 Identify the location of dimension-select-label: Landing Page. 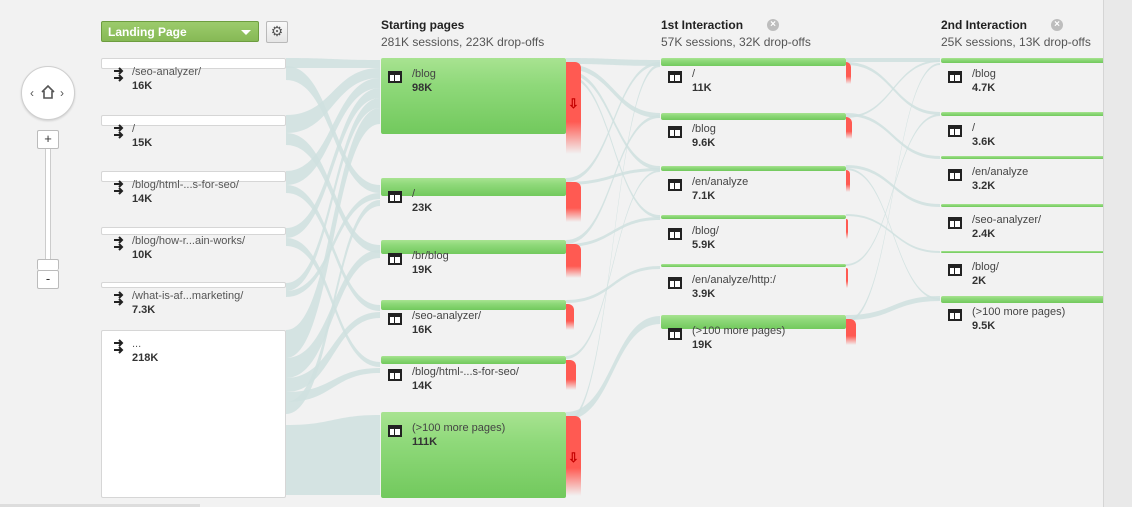
(147, 32).